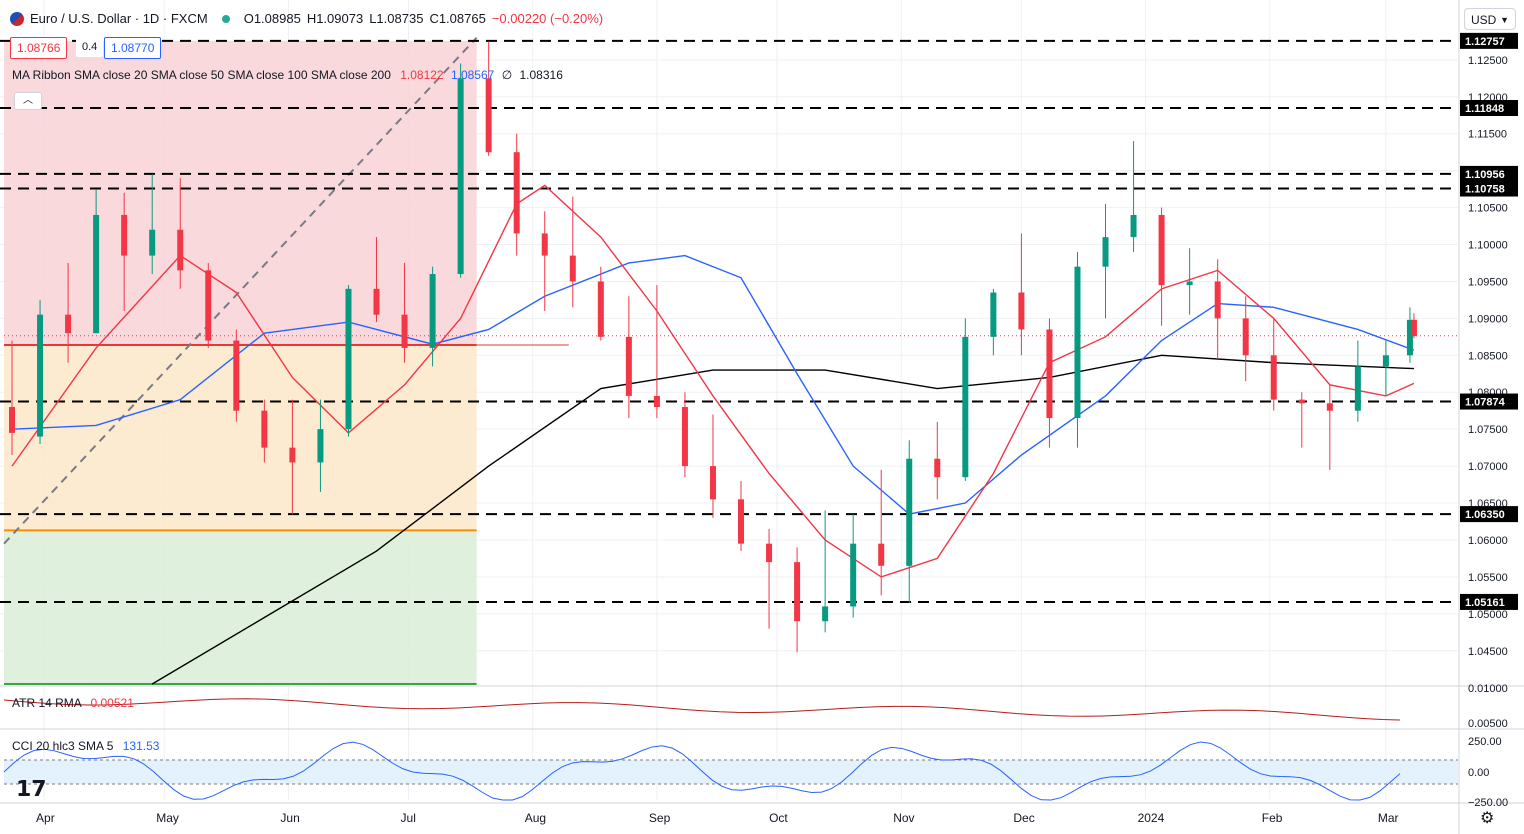 This screenshot has height=834, width=1524. I want to click on symbol-title: Euro / U.S. Dollar · 1D · FXCM, so click(119, 18).